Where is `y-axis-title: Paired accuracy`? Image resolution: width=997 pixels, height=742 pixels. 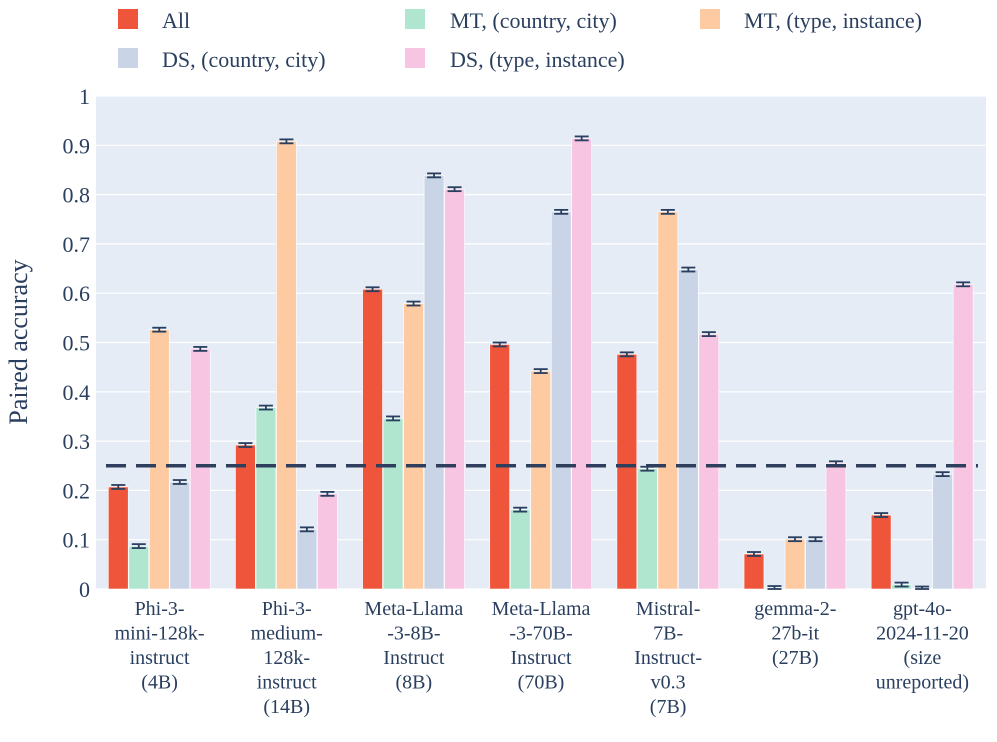
y-axis-title: Paired accuracy is located at coordinates (18, 341).